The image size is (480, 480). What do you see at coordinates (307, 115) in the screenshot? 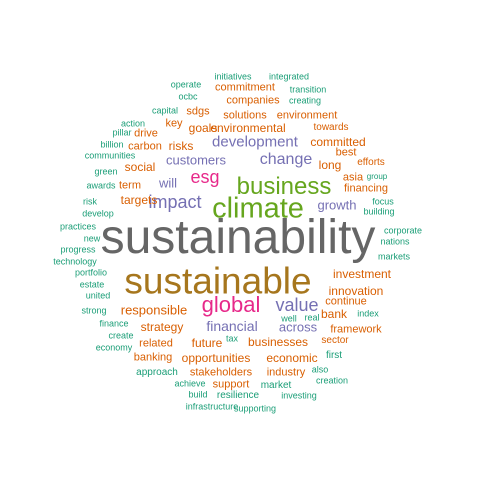
I see `word-environment: environment` at bounding box center [307, 115].